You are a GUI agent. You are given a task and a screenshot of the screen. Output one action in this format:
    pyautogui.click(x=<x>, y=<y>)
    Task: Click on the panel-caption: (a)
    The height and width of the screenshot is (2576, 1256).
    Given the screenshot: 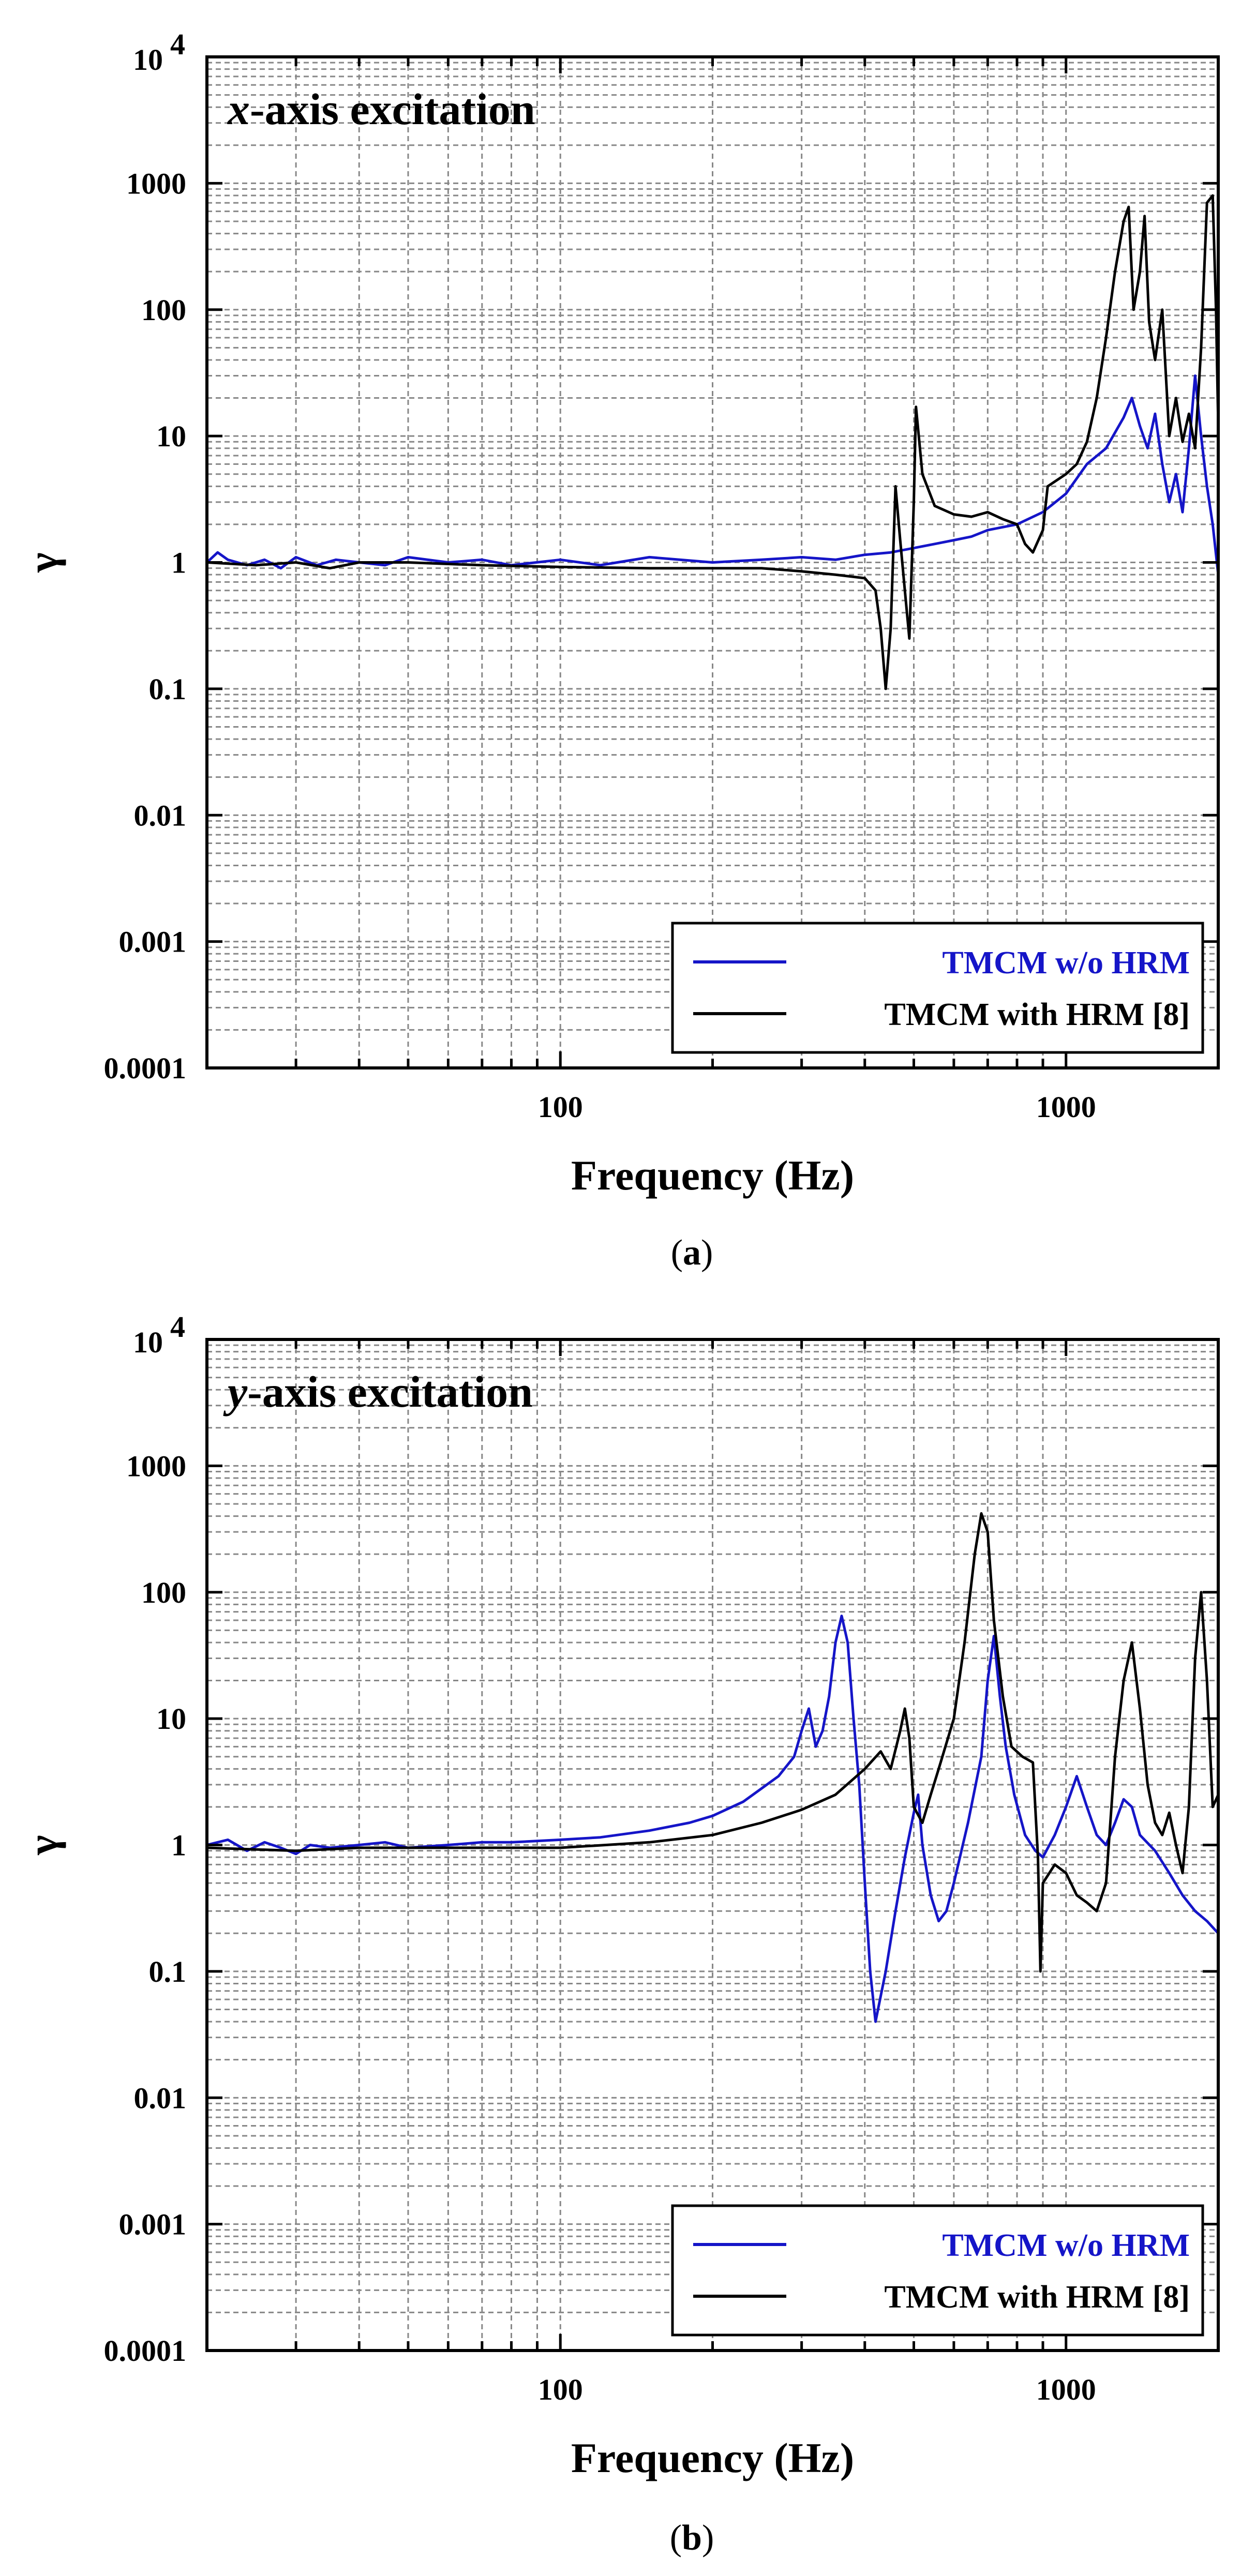 What is the action you would take?
    pyautogui.click(x=692, y=1253)
    